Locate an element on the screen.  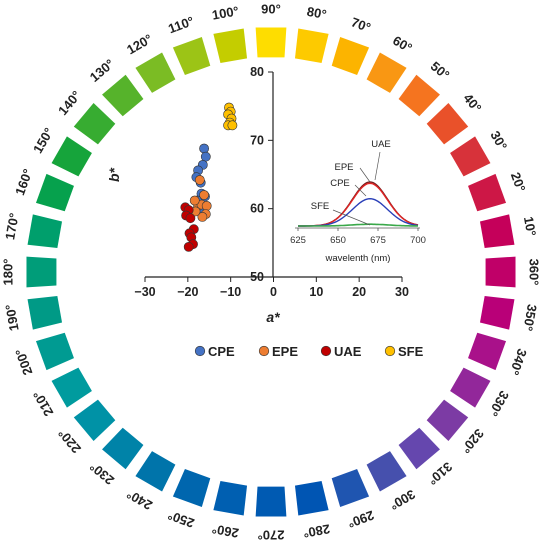
hue-label-350: 350° is located at coordinates (529, 317).